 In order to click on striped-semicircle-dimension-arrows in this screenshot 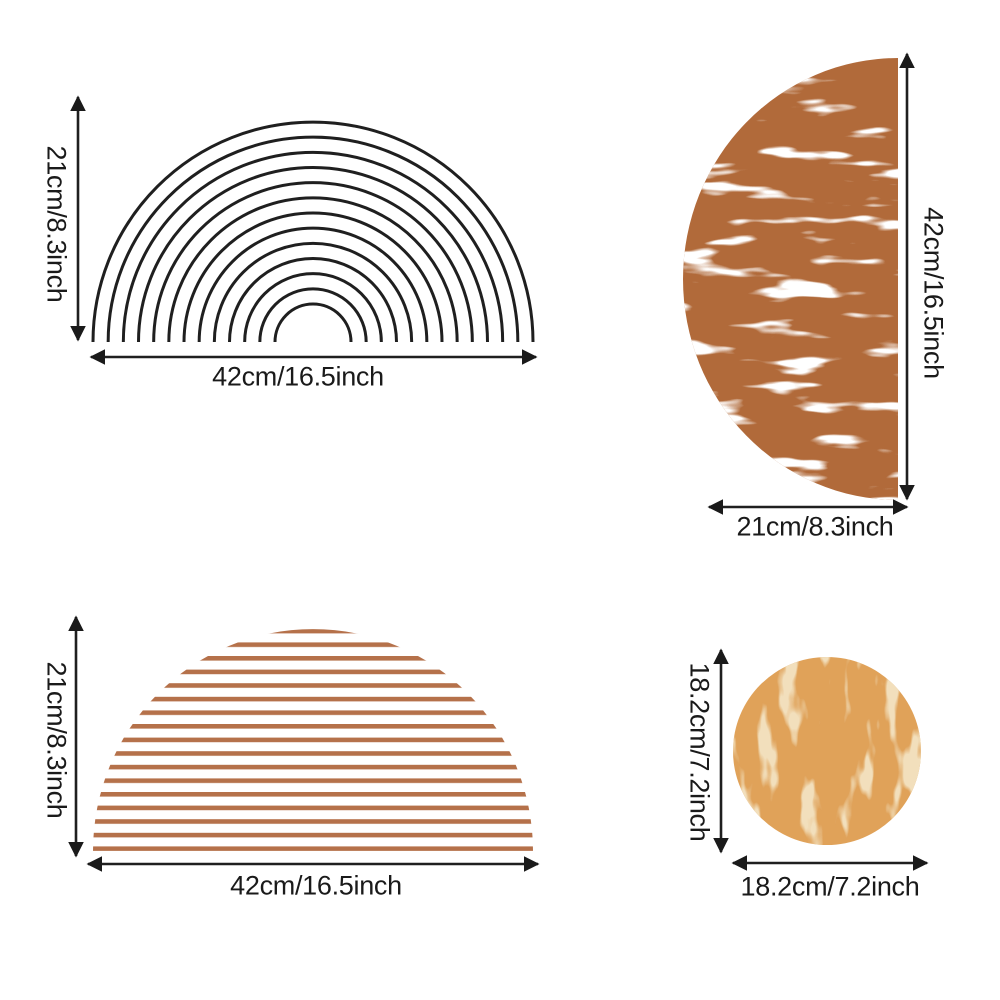, I will do `click(304, 743)`.